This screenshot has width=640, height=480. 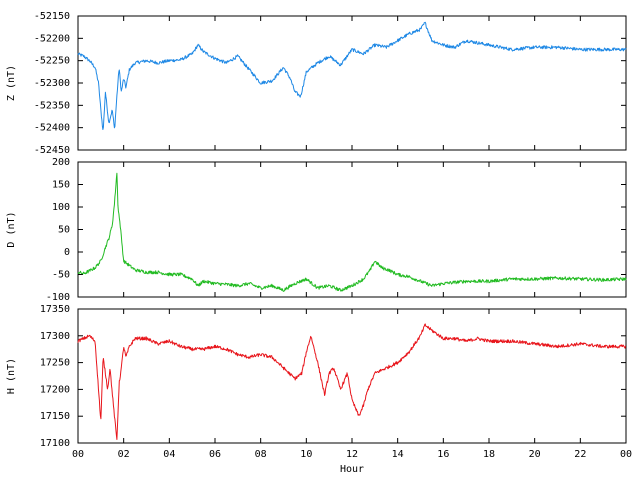 What do you see at coordinates (61, 275) in the screenshot?
I see `panel-d-ytick-label: -50` at bounding box center [61, 275].